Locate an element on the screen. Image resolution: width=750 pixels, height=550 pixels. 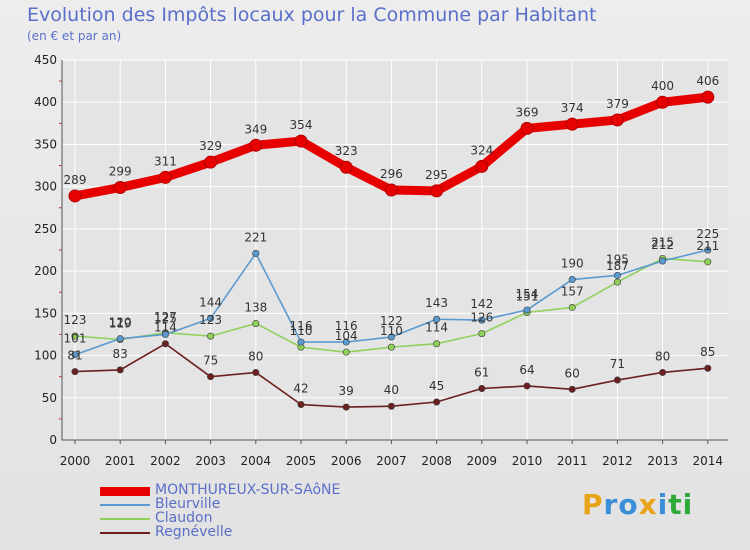
x-tick-label: 2009 is located at coordinates (482, 461).